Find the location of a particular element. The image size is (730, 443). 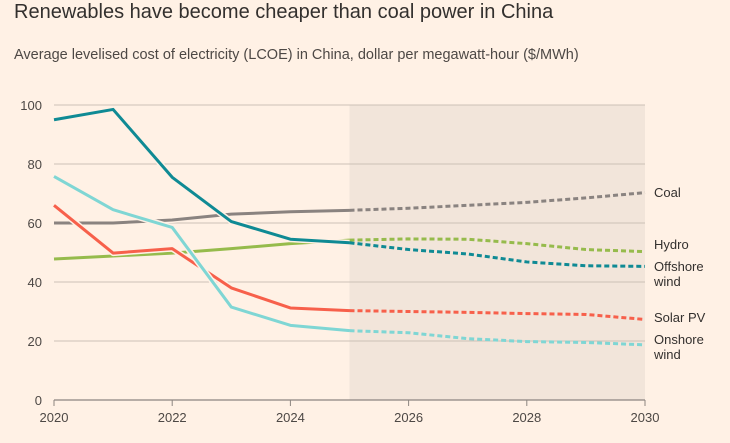

hydro-label: Hydro is located at coordinates (671, 244).